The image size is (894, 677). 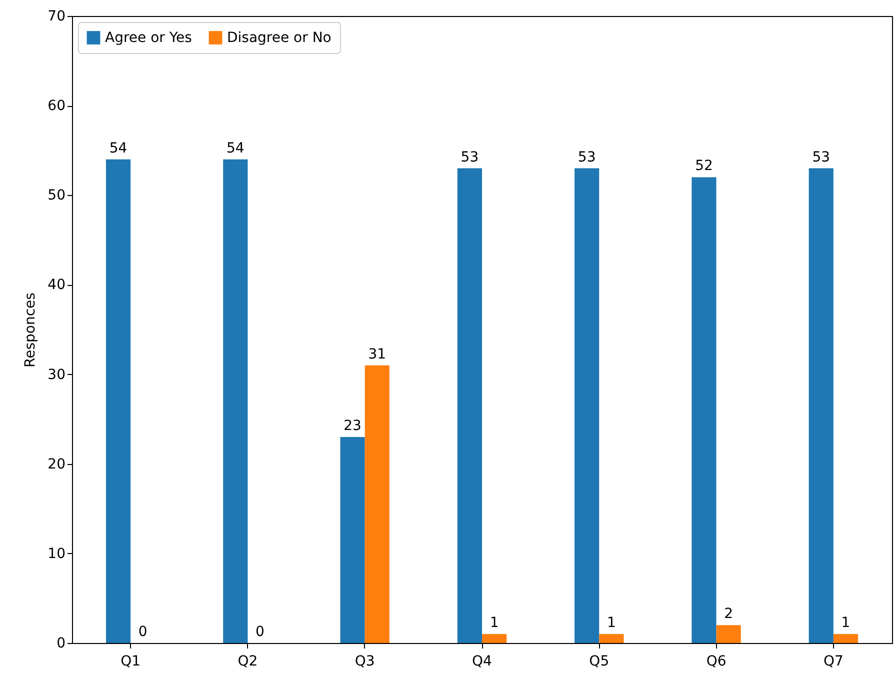 I want to click on y-tick-label: 40, so click(x=57, y=285).